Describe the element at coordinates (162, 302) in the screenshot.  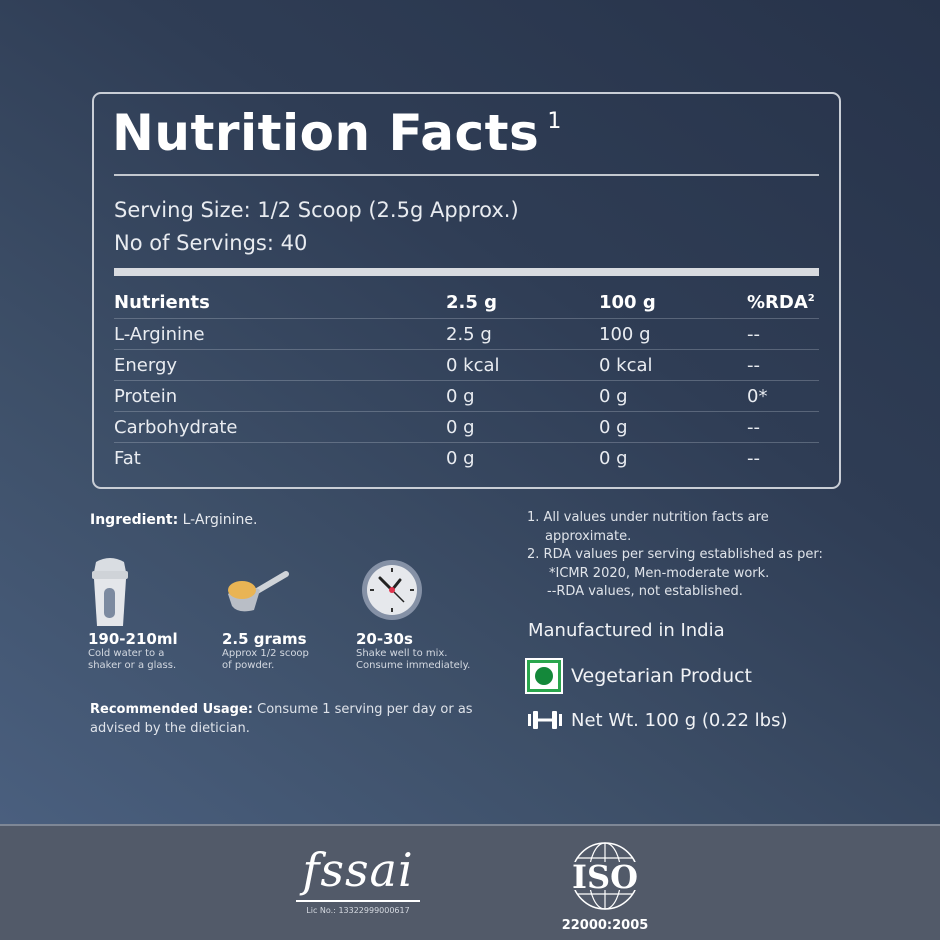
I see `header-nutrients: Nutrients` at that location.